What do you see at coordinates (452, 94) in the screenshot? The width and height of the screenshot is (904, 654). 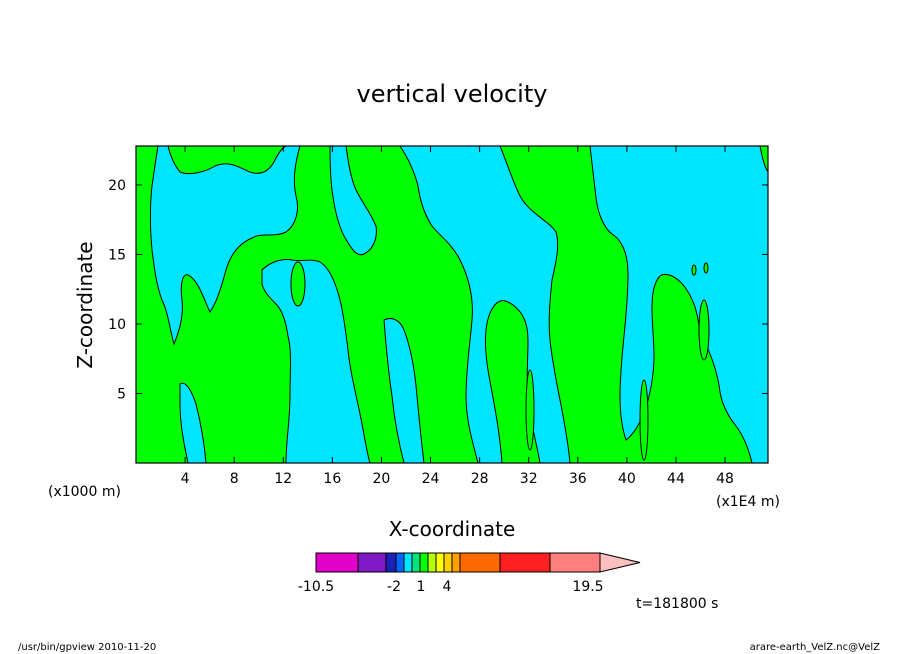 I see `chart-title: vertical velocity` at bounding box center [452, 94].